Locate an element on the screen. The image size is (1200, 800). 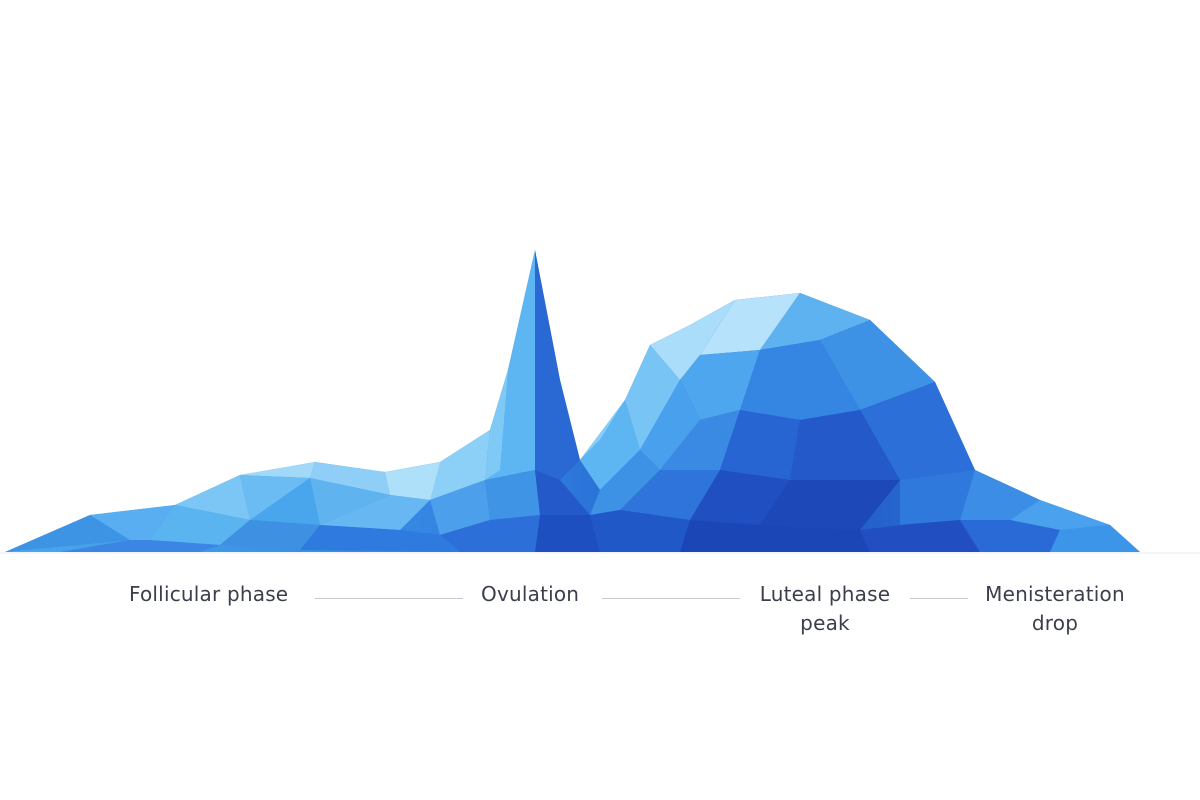
label-ovulation: Ovulation is located at coordinates (530, 594).